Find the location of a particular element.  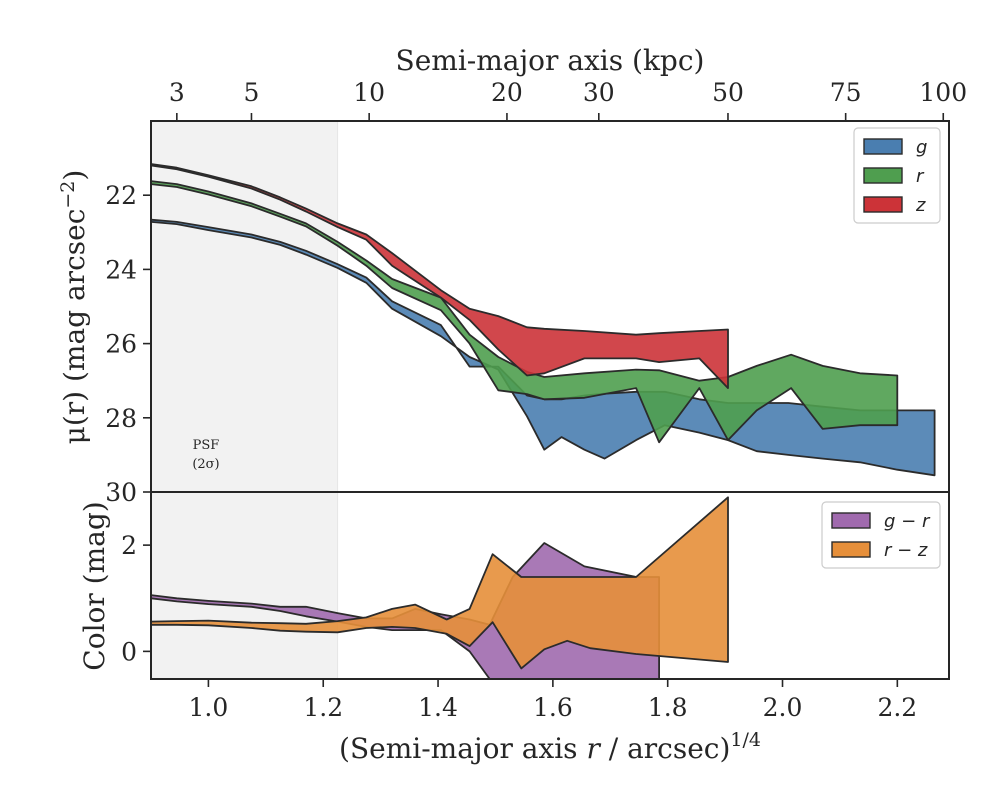

legend-swatch-z is located at coordinates (883, 204).